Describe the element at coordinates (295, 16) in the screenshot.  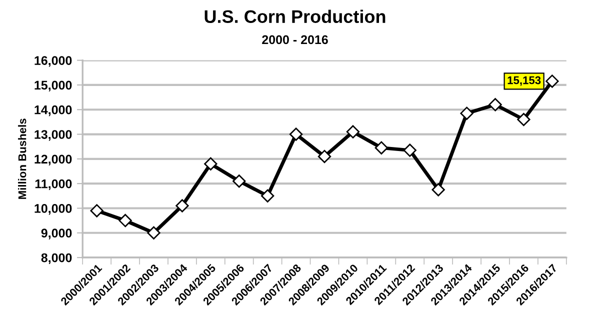
I see `chart-title: U.S. Corn Production` at that location.